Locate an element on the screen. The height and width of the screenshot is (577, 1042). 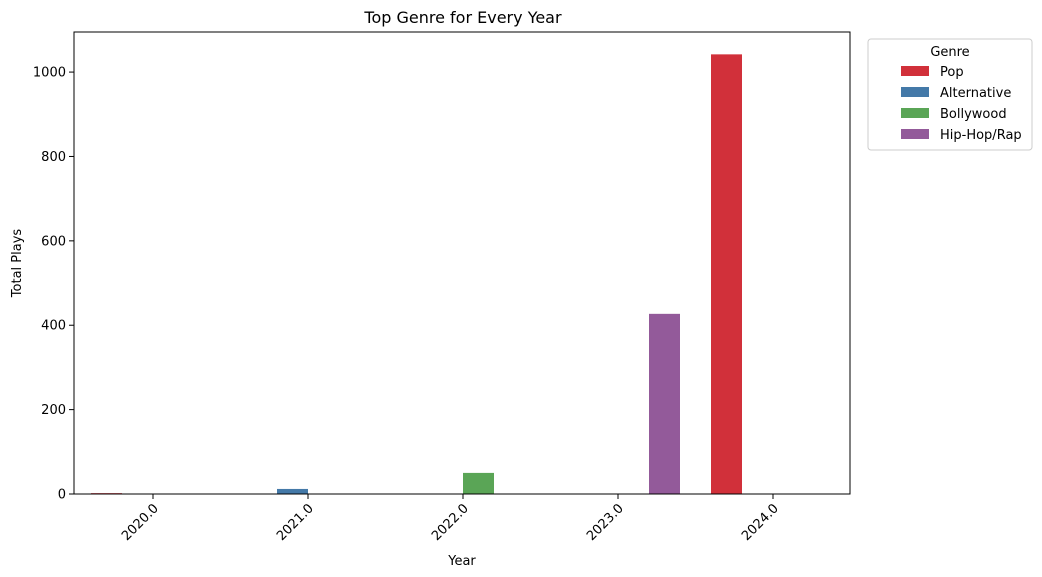
legend-label: Alternative is located at coordinates (975, 93).